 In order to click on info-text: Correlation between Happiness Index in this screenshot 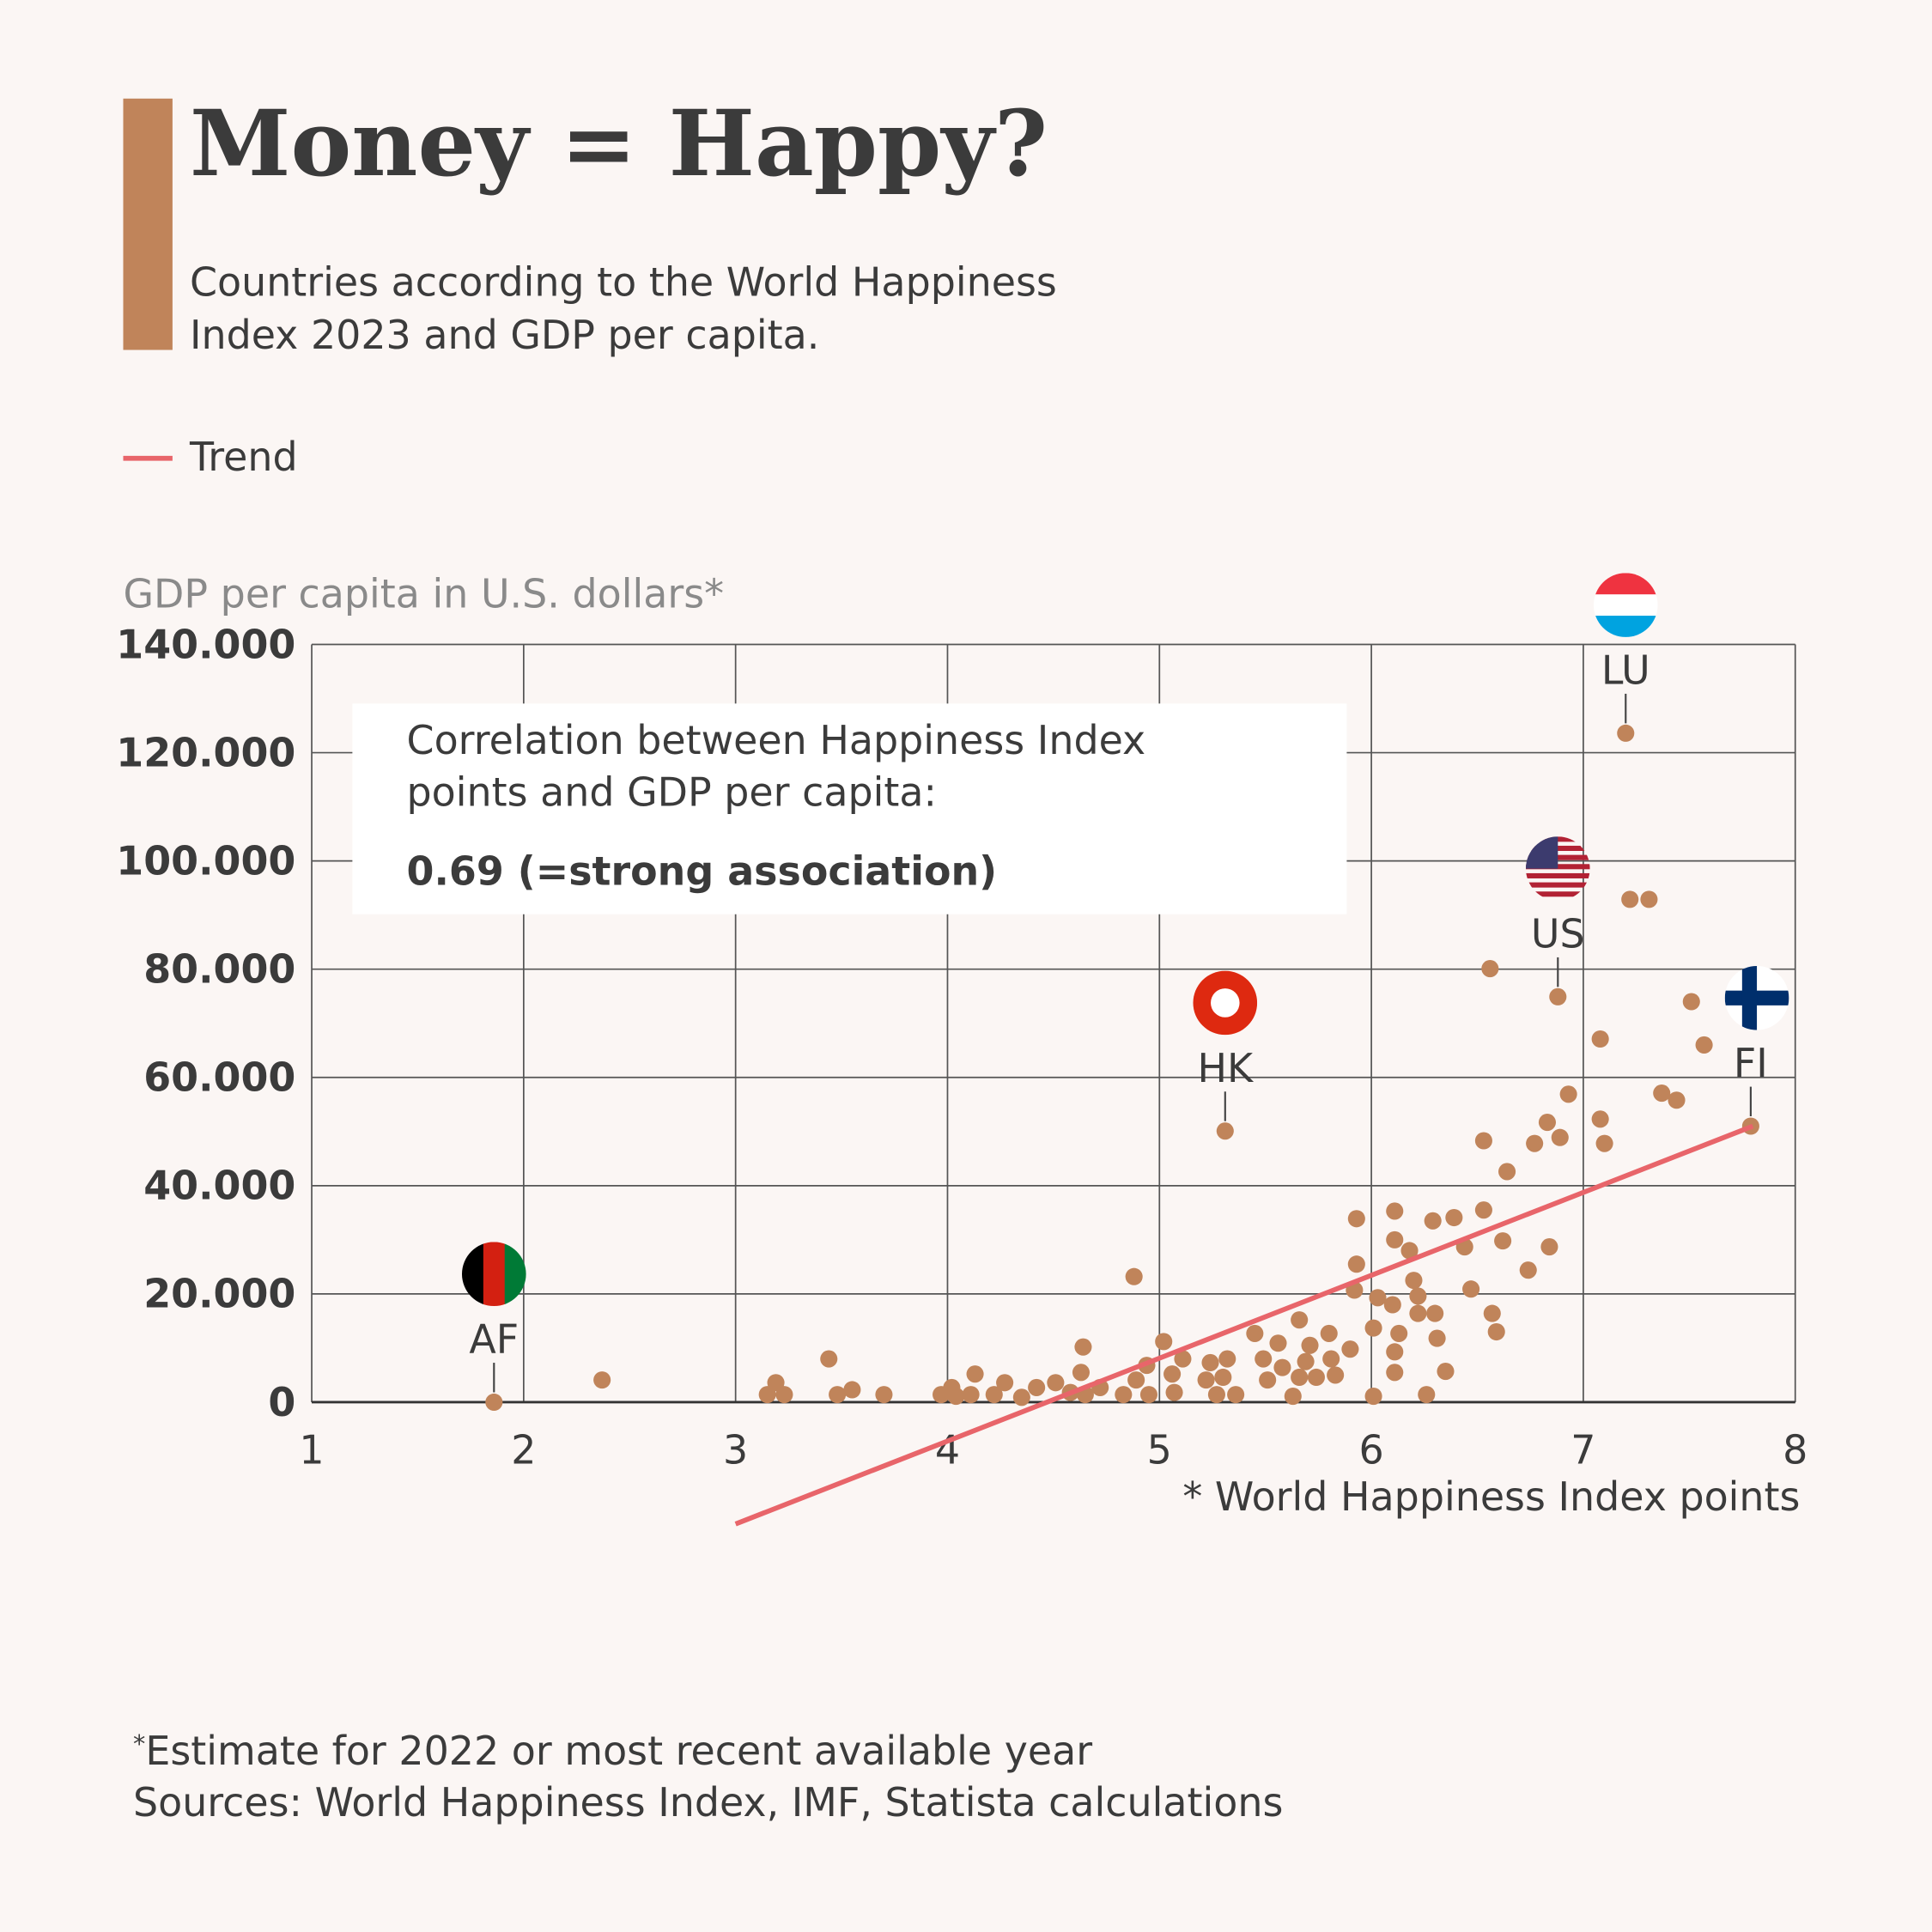, I will do `click(777, 740)`.